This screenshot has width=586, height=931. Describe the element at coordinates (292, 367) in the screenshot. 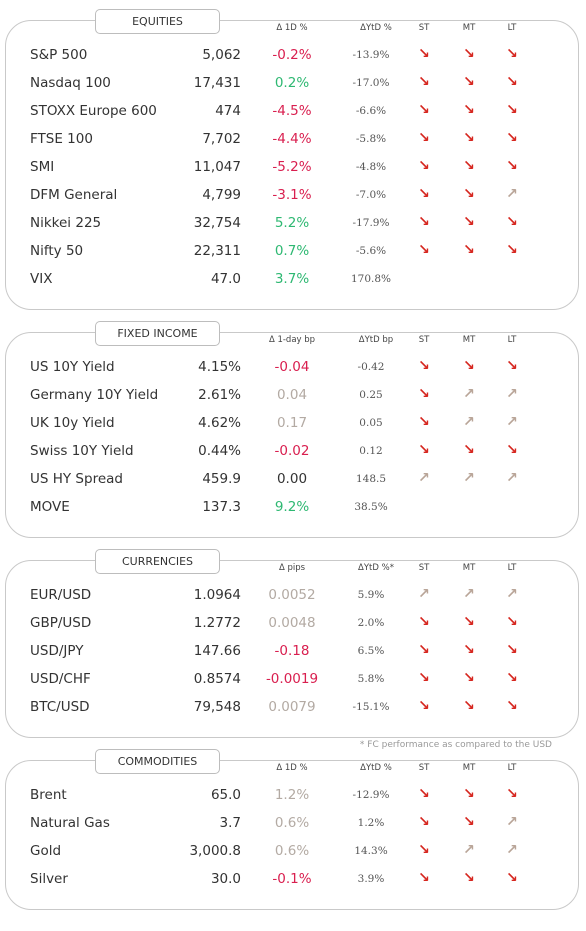

I see `row-change: -0.04` at that location.